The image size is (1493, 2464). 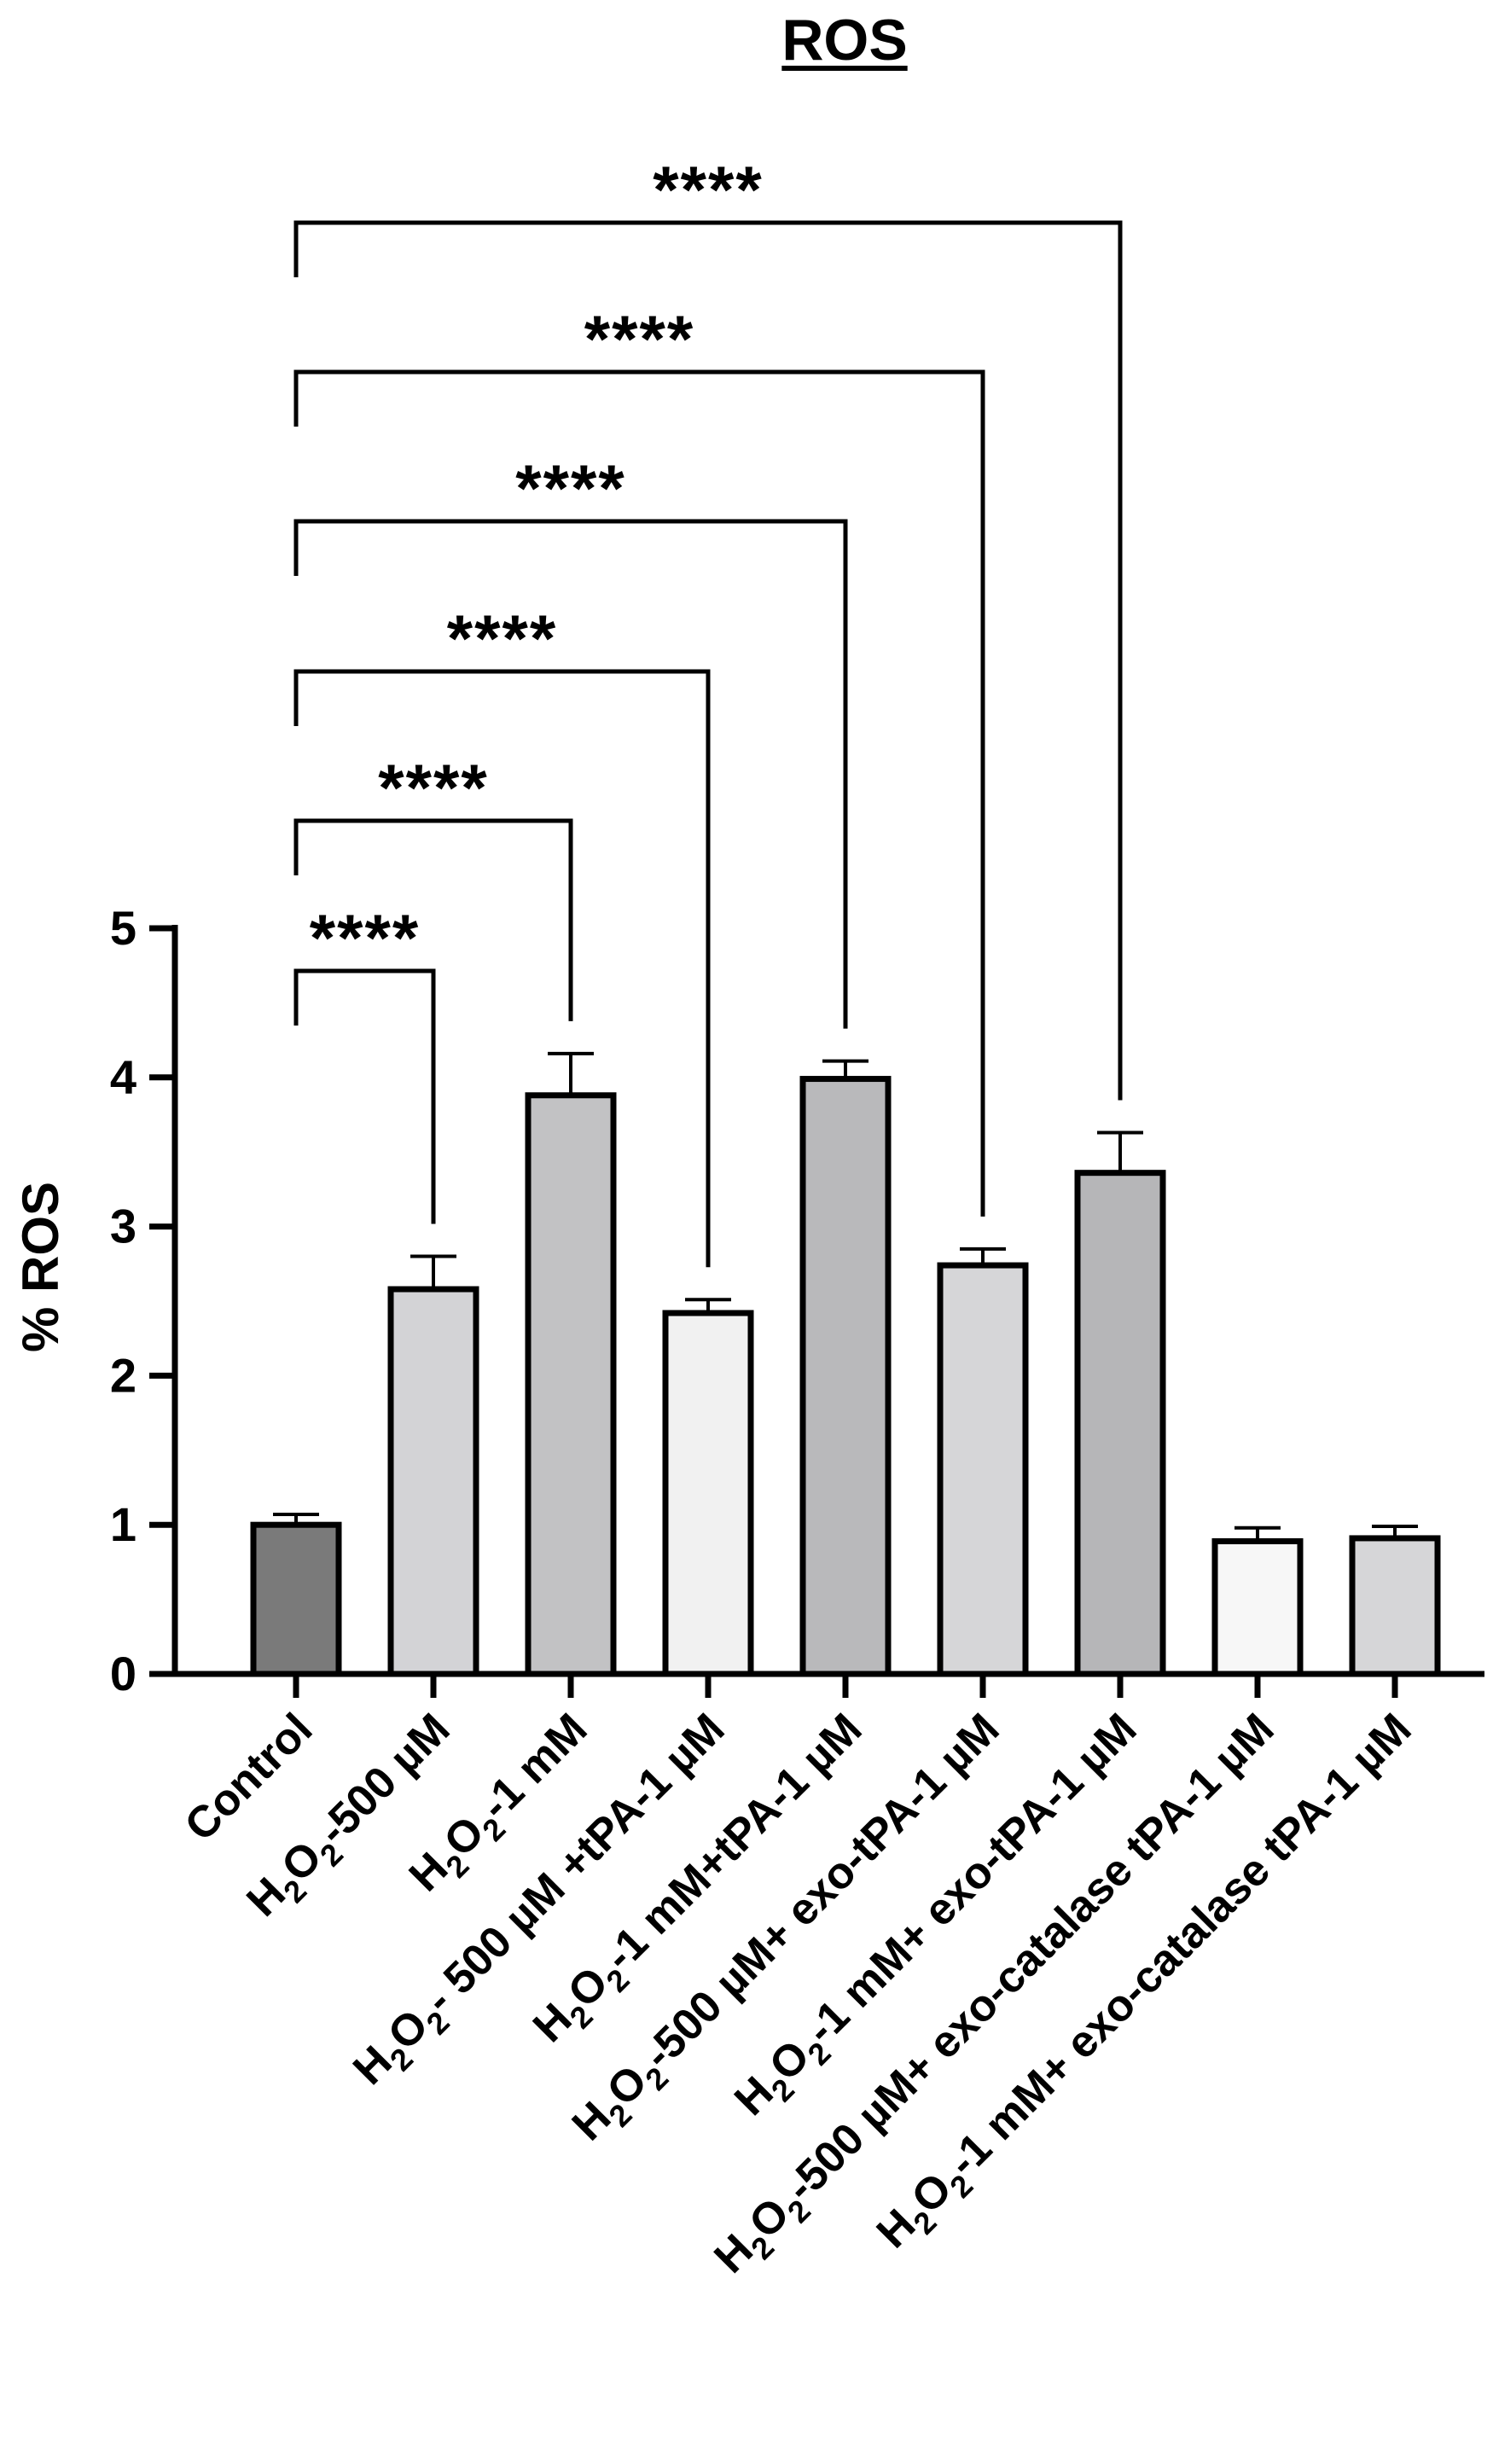 What do you see at coordinates (123, 1524) in the screenshot?
I see `y-tick-label: 1` at bounding box center [123, 1524].